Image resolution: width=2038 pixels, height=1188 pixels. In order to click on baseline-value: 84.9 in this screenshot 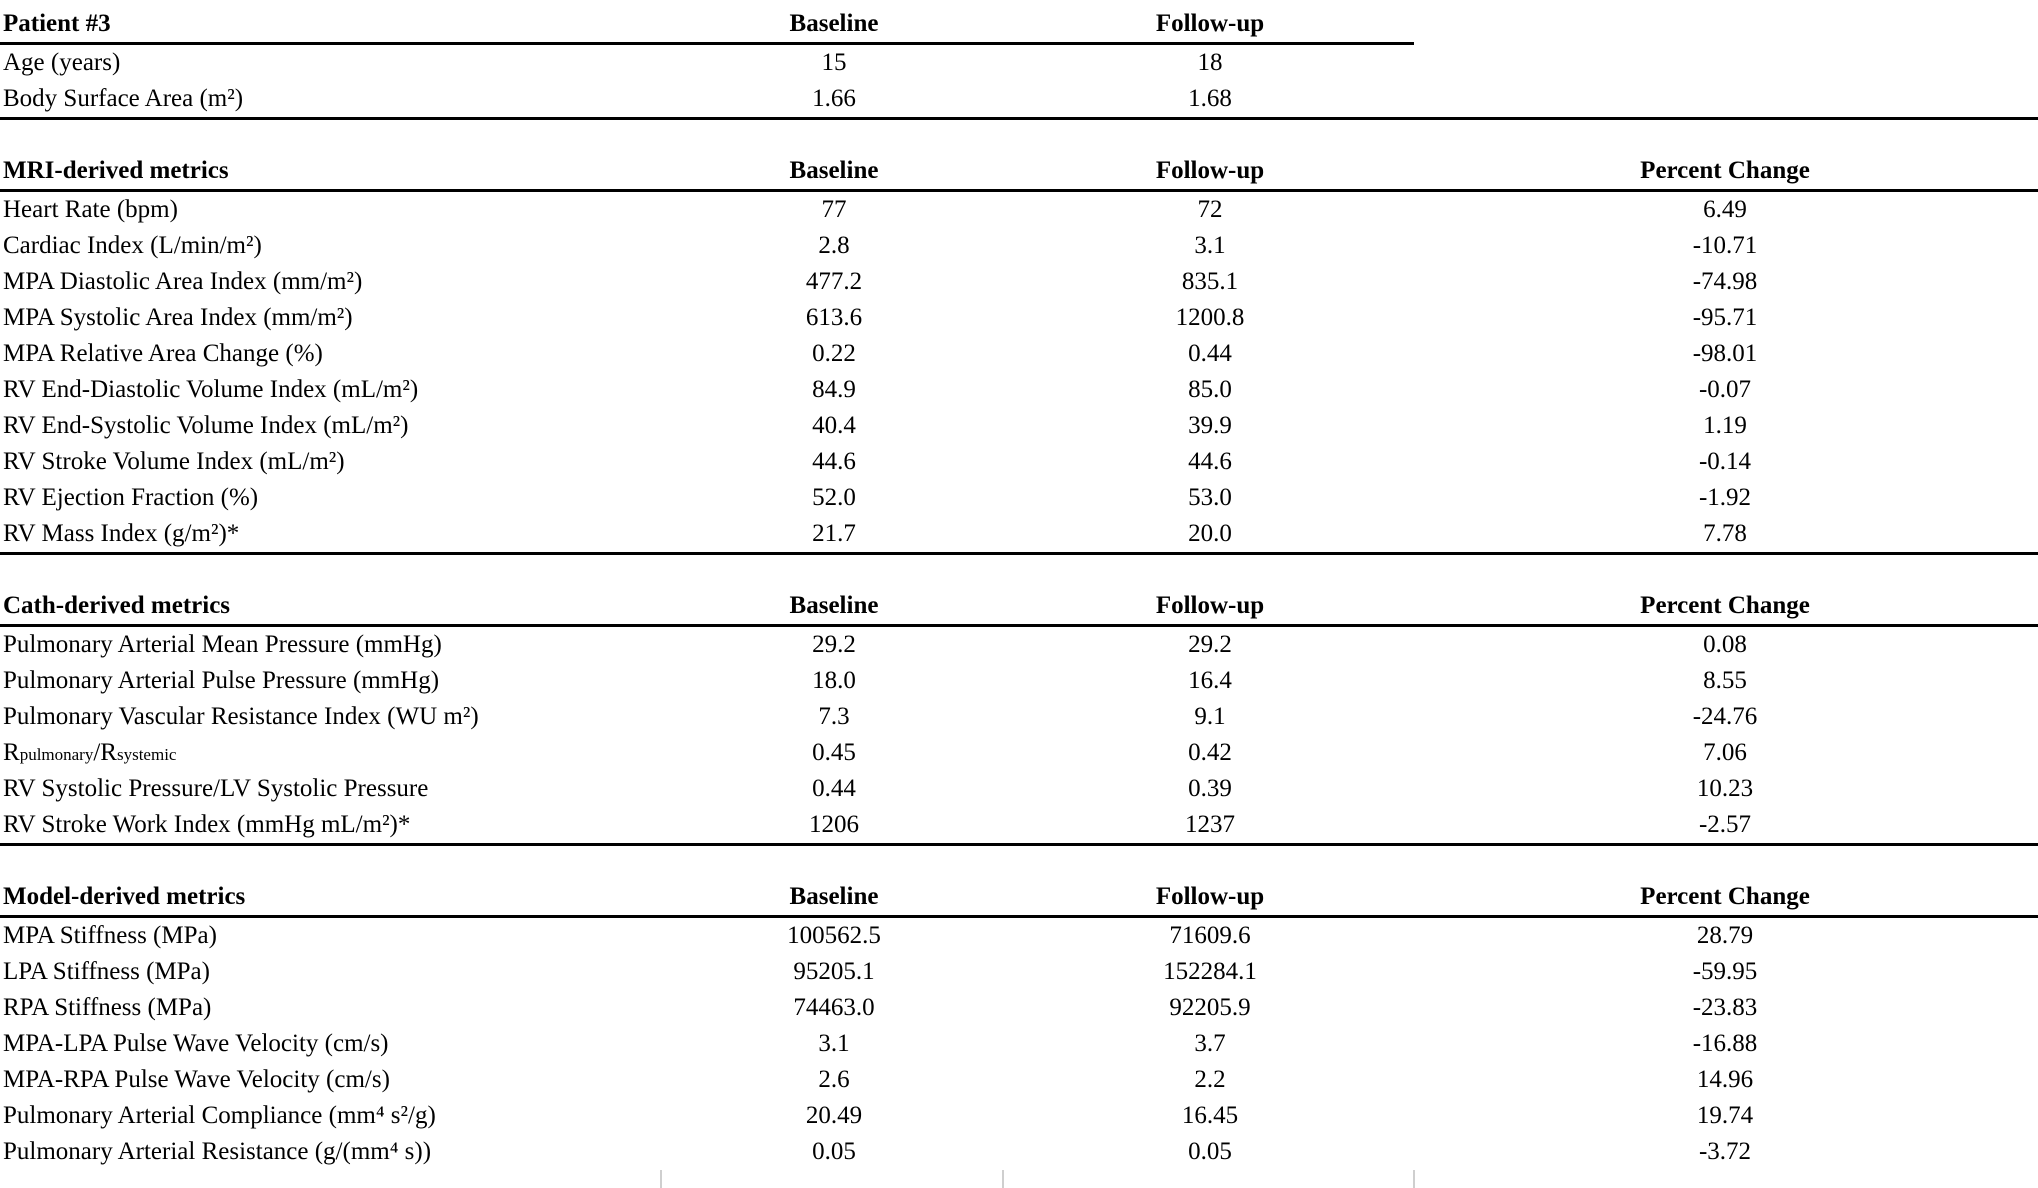, I will do `click(834, 389)`.